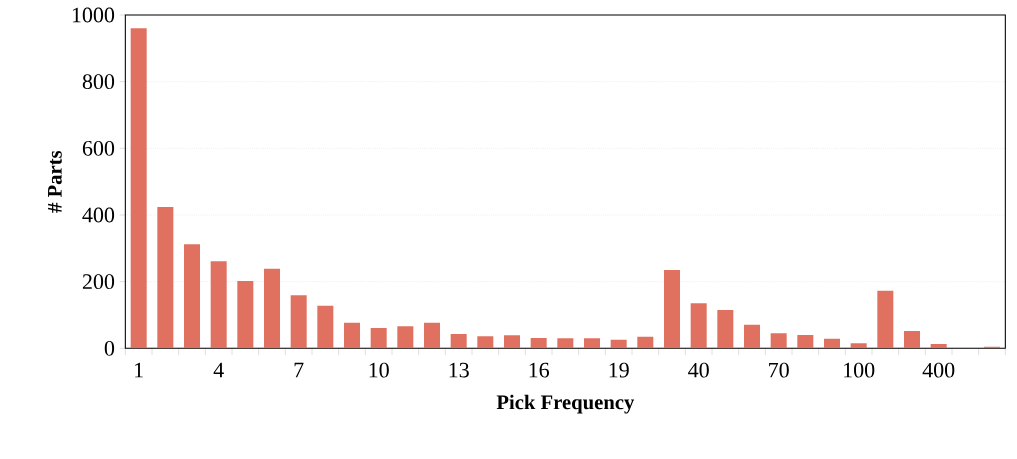 Image resolution: width=1017 pixels, height=459 pixels. What do you see at coordinates (98, 282) in the screenshot?
I see `y-tick-label: 200` at bounding box center [98, 282].